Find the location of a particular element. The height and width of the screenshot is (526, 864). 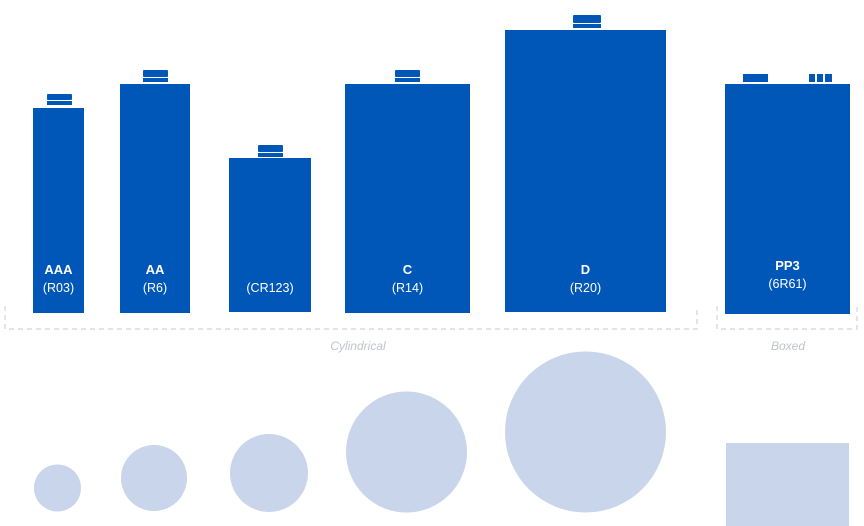

group-boxed: Boxed is located at coordinates (787, 329).